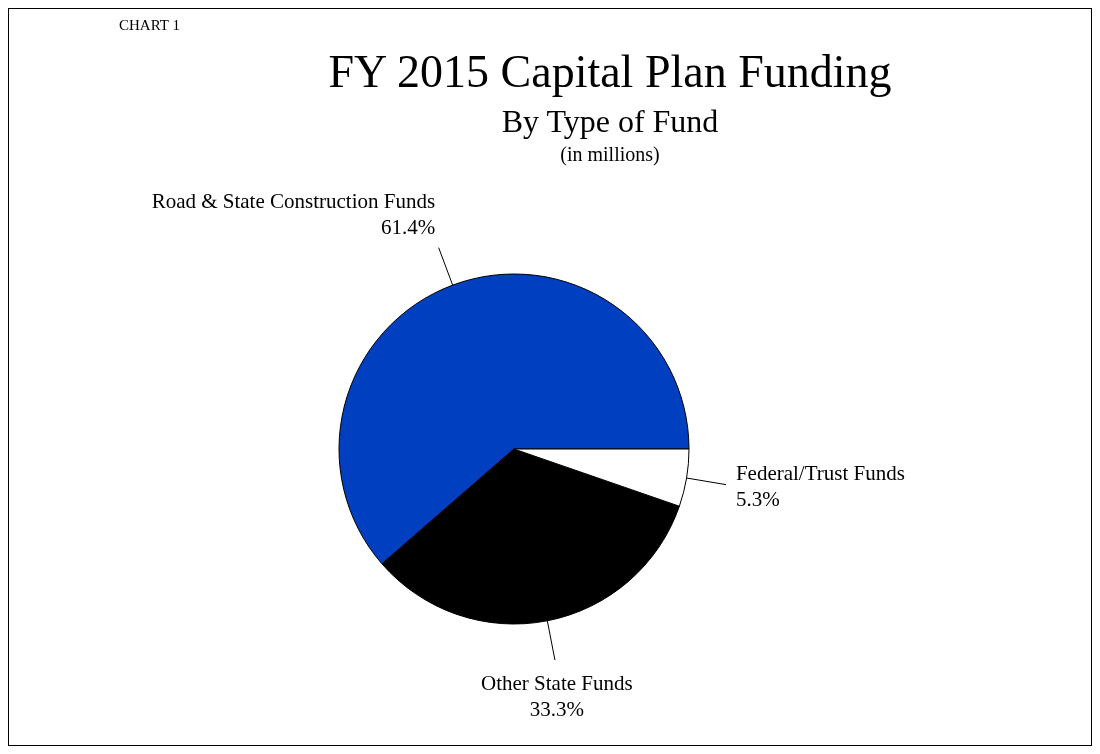 The height and width of the screenshot is (754, 1100). What do you see at coordinates (820, 473) in the screenshot?
I see `slice-label: Federal/Trust Funds` at bounding box center [820, 473].